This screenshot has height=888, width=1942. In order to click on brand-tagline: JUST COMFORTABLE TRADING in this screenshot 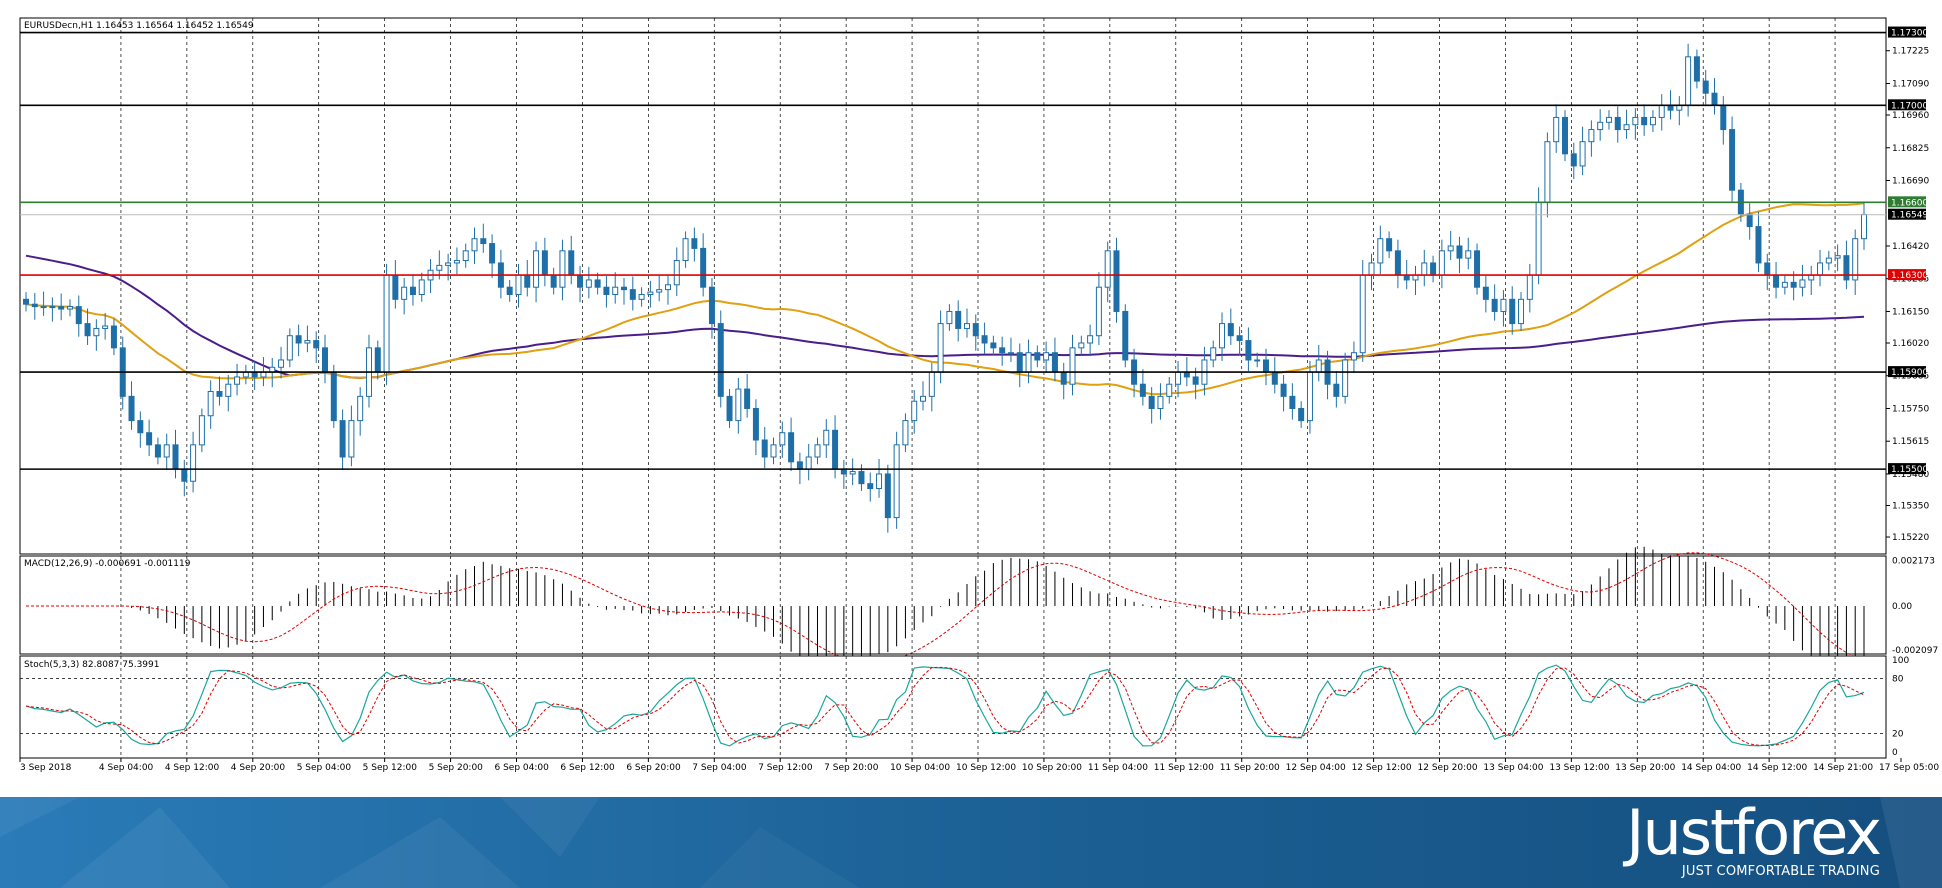, I will do `click(1780, 871)`.